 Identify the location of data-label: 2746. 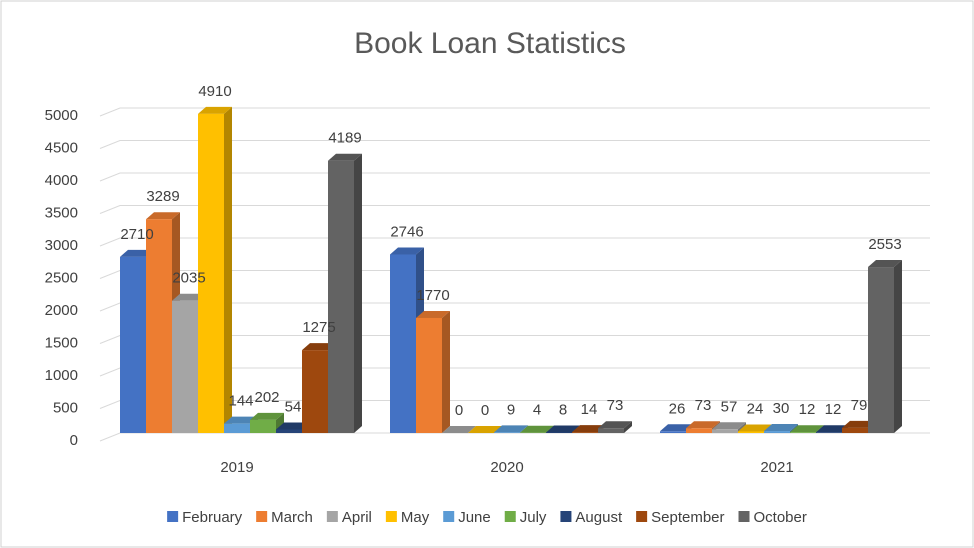
(406, 231).